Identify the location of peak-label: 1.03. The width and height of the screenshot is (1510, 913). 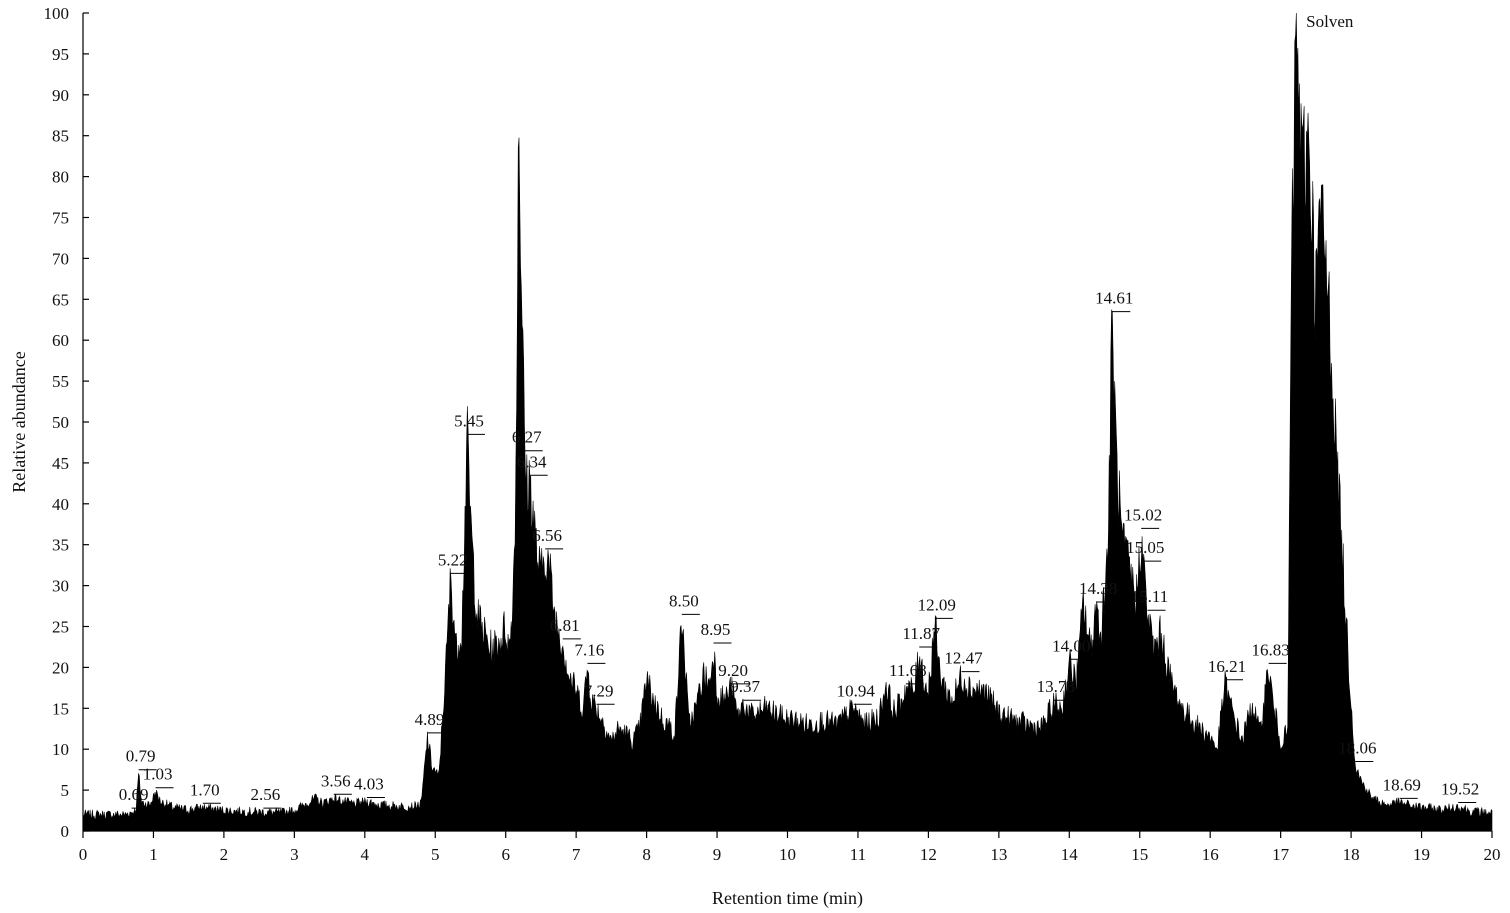
(158, 774).